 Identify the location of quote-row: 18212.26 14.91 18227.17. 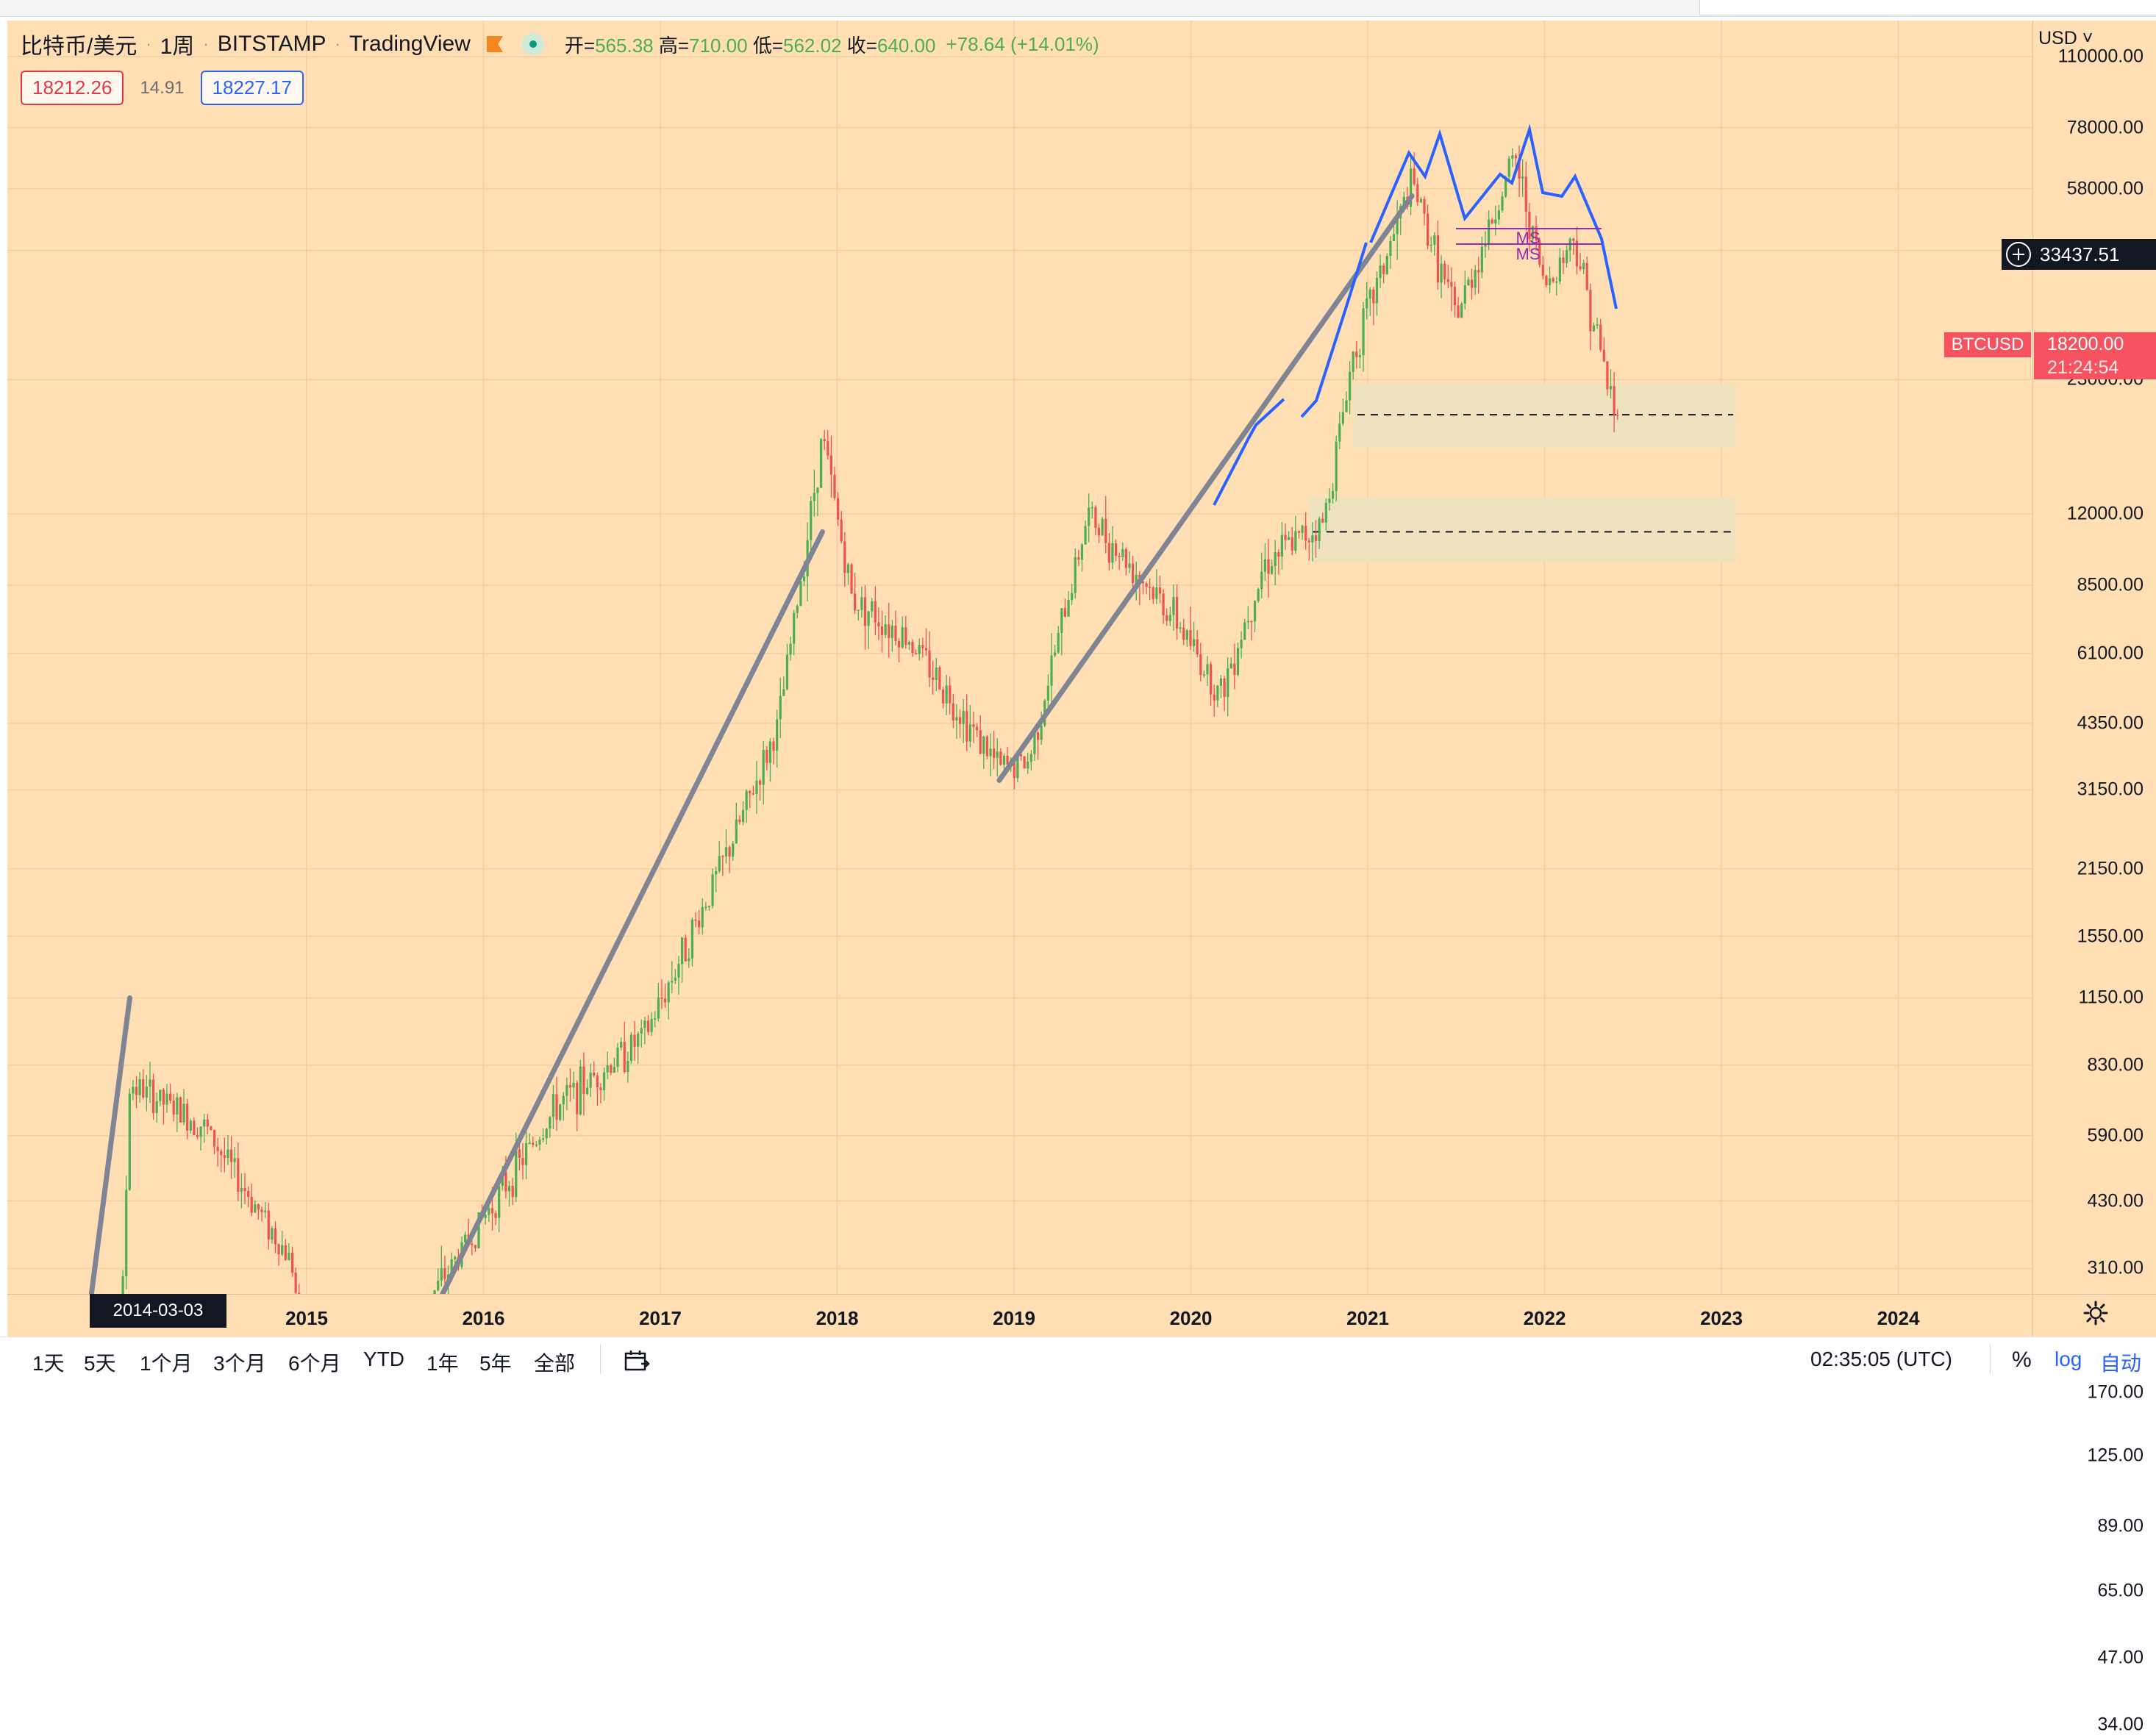
(162, 88).